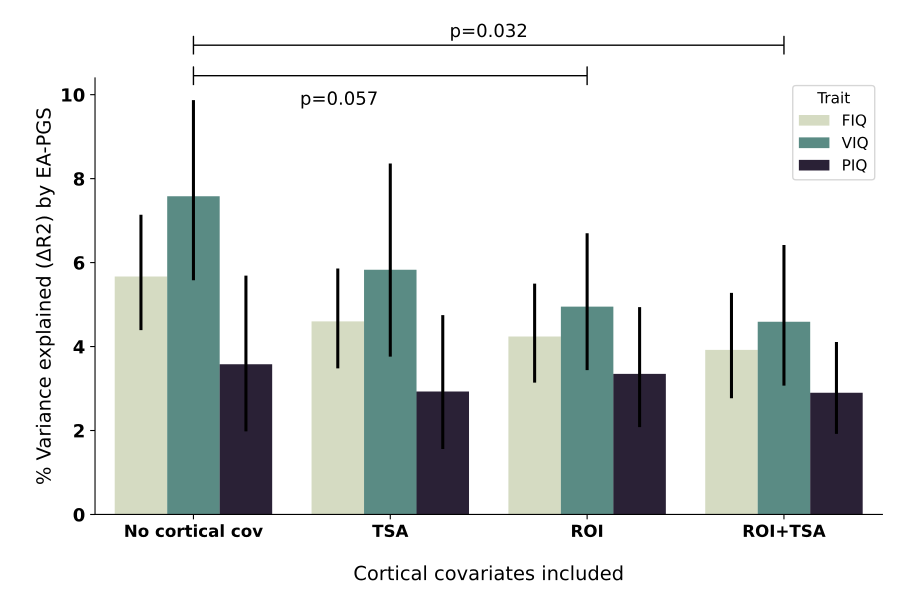  What do you see at coordinates (194, 531) in the screenshot?
I see `x-tick-label: No cortical cov` at bounding box center [194, 531].